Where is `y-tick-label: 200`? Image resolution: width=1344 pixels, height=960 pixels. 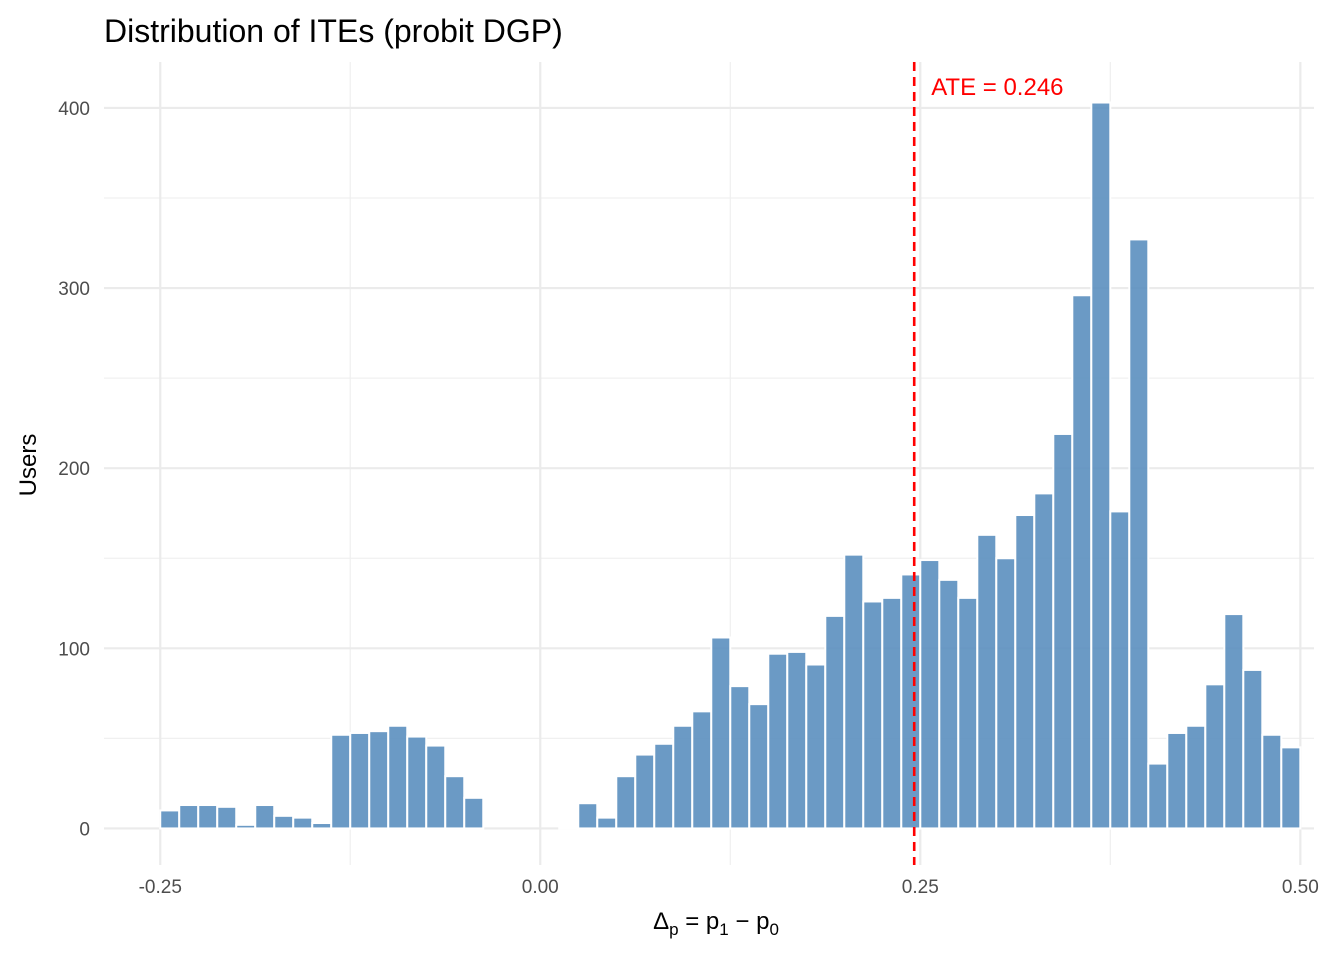
y-tick-label: 200 is located at coordinates (74, 469).